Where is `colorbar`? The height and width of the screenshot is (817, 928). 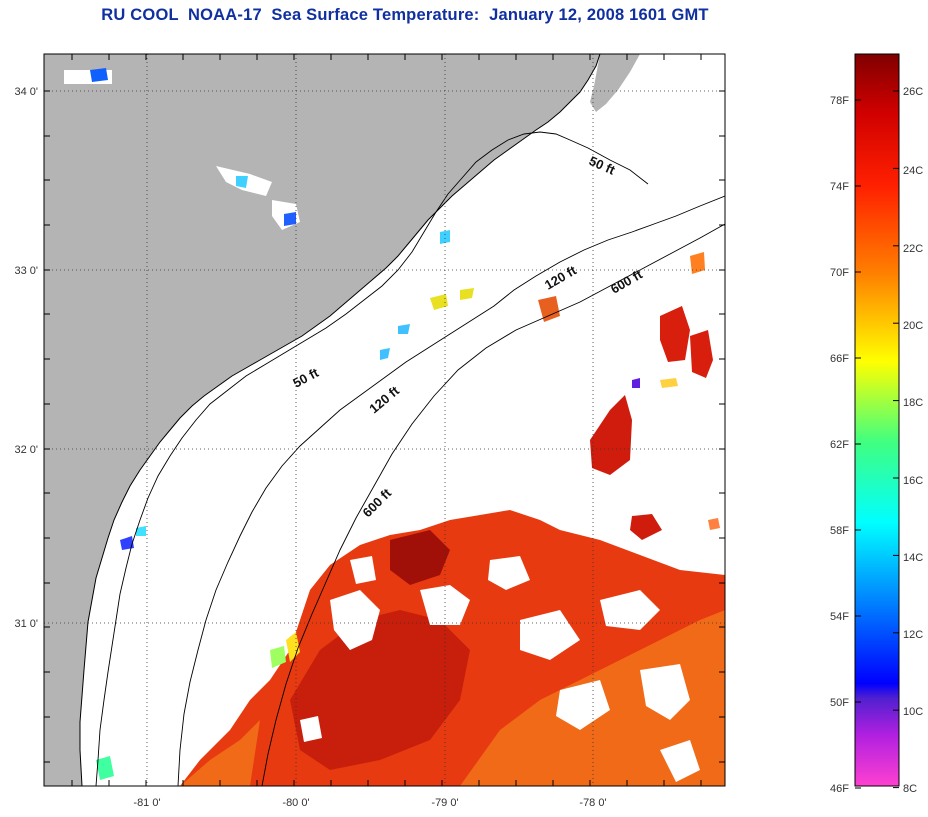
colorbar is located at coordinates (877, 420).